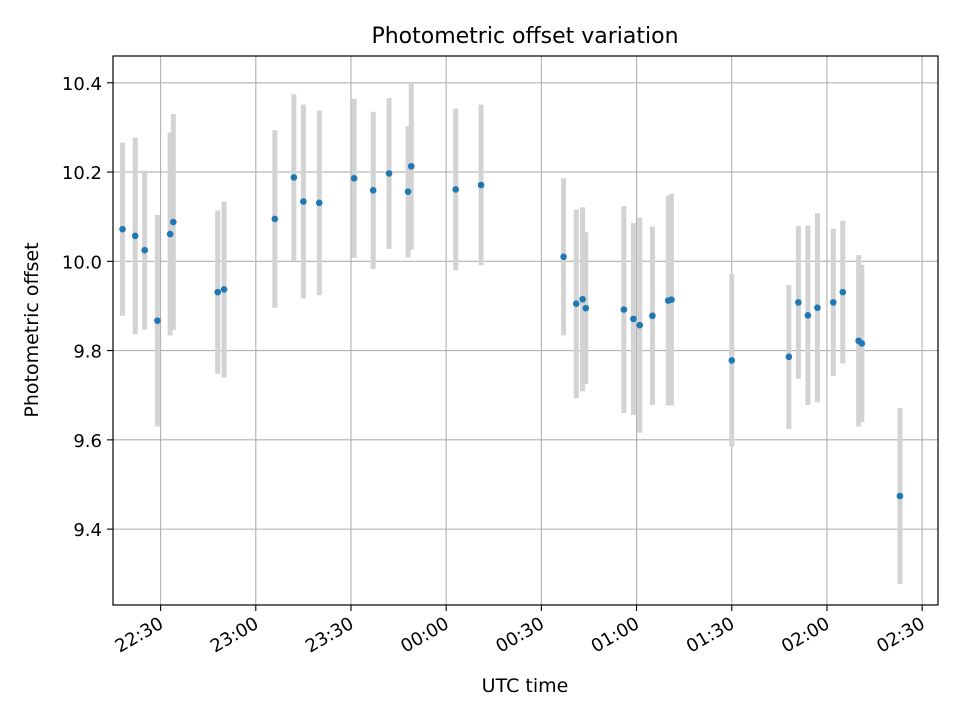 This screenshot has width=960, height=720. What do you see at coordinates (87, 352) in the screenshot?
I see `y-tick-label: 9.8` at bounding box center [87, 352].